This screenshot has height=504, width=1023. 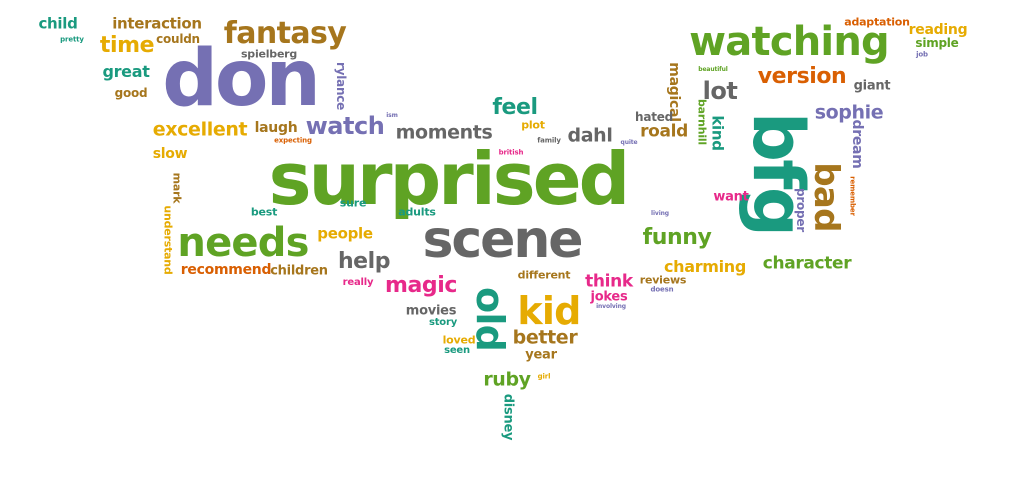 I want to click on word-quite: quite, so click(x=629, y=142).